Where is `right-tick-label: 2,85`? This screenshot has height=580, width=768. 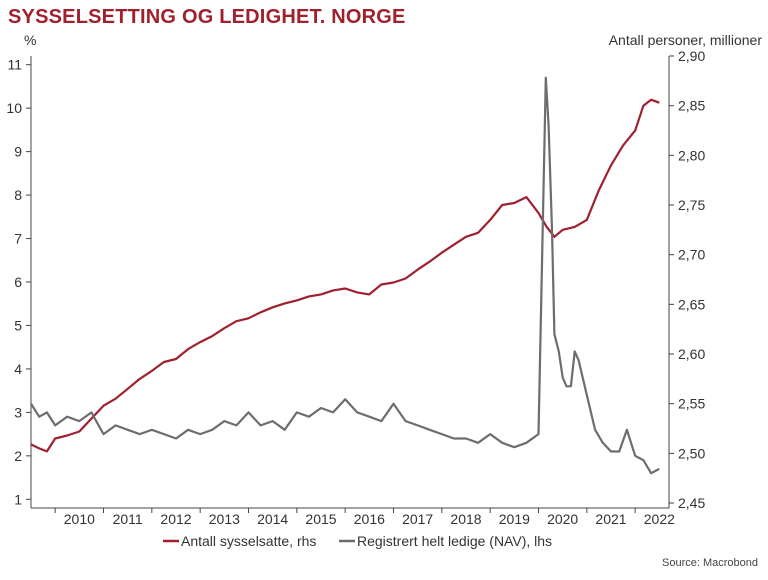 right-tick-label: 2,85 is located at coordinates (691, 106).